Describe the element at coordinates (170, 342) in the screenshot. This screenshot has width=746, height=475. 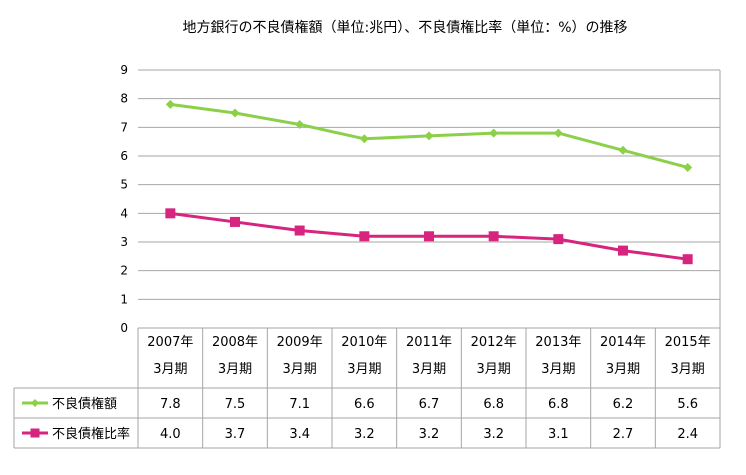
I see `x-category-label: 2007年` at that location.